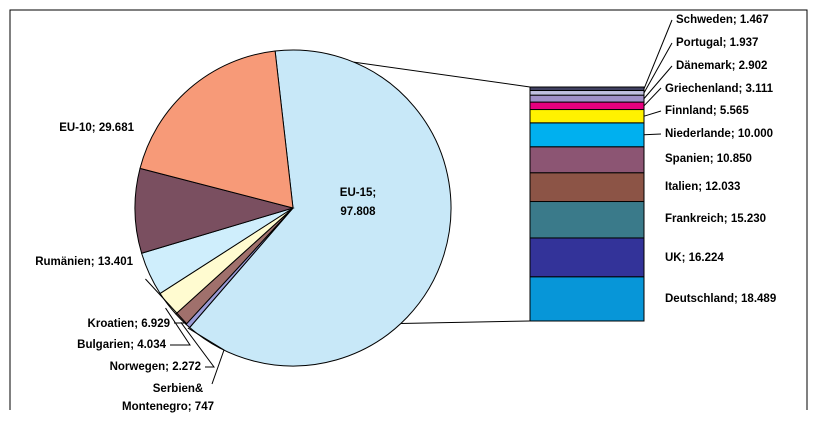 This screenshot has height=422, width=817. Describe the element at coordinates (587, 135) in the screenshot. I see `bar-segment-niederlande` at that location.